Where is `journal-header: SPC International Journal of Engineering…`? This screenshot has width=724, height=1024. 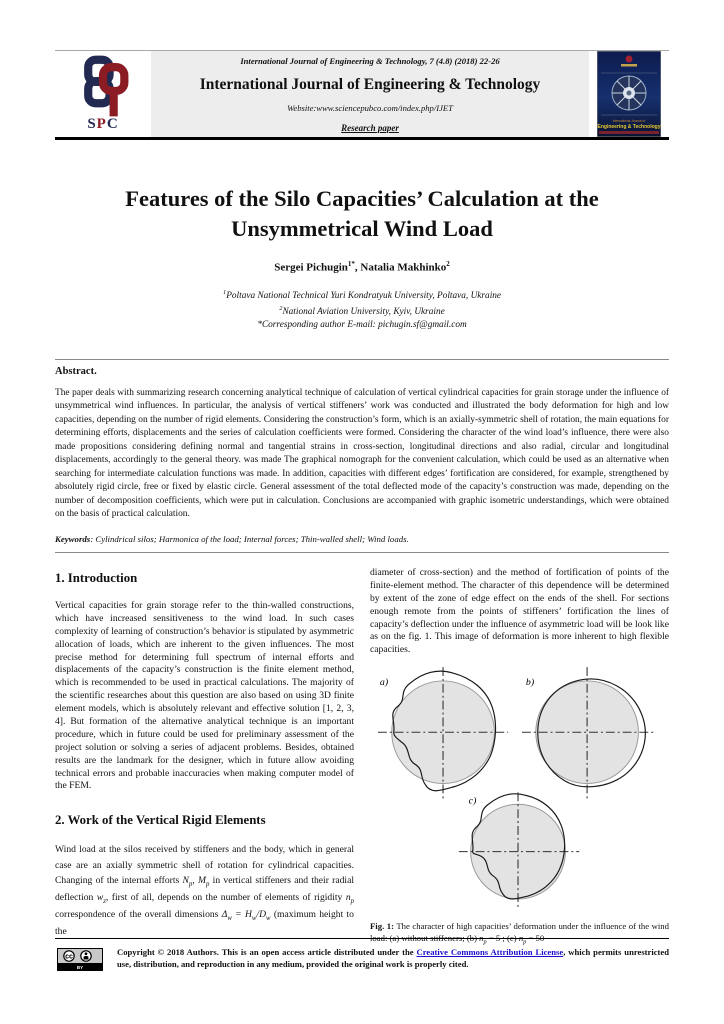 journal-header: SPC International Journal of Engineering… is located at coordinates (362, 95).